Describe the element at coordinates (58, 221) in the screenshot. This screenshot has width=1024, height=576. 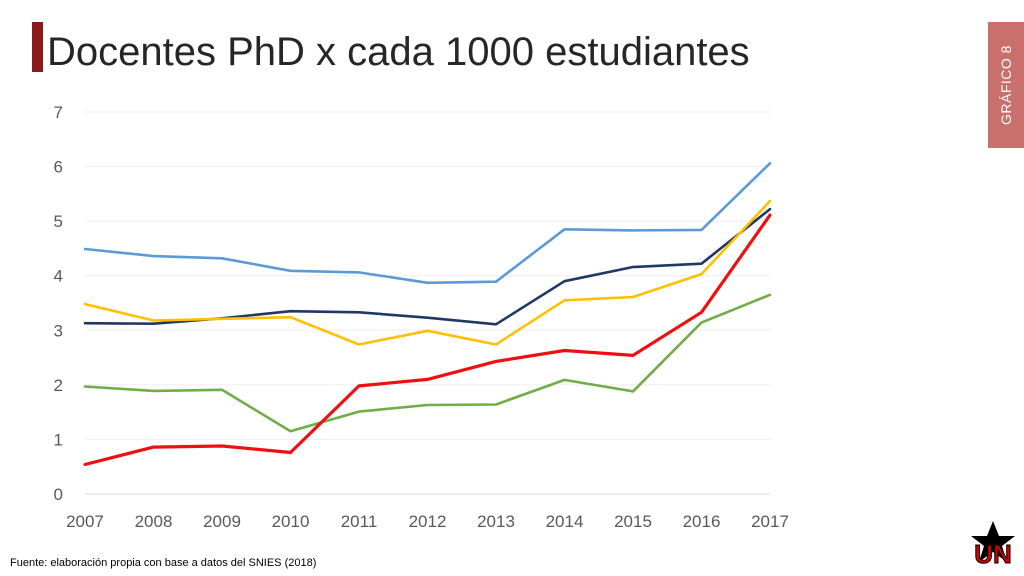
I see `y-tick-label: 5` at that location.